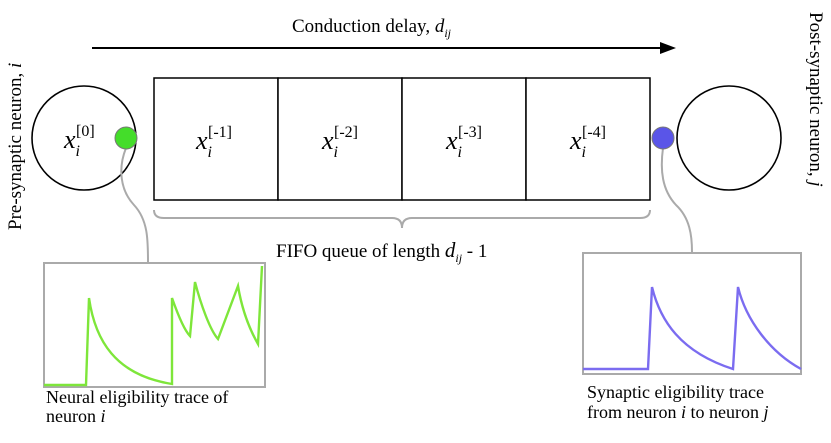 This screenshot has height=443, width=831. What do you see at coordinates (137, 397) in the screenshot?
I see `neural-trace-caption-line1: Neural eligibility trace of` at bounding box center [137, 397].